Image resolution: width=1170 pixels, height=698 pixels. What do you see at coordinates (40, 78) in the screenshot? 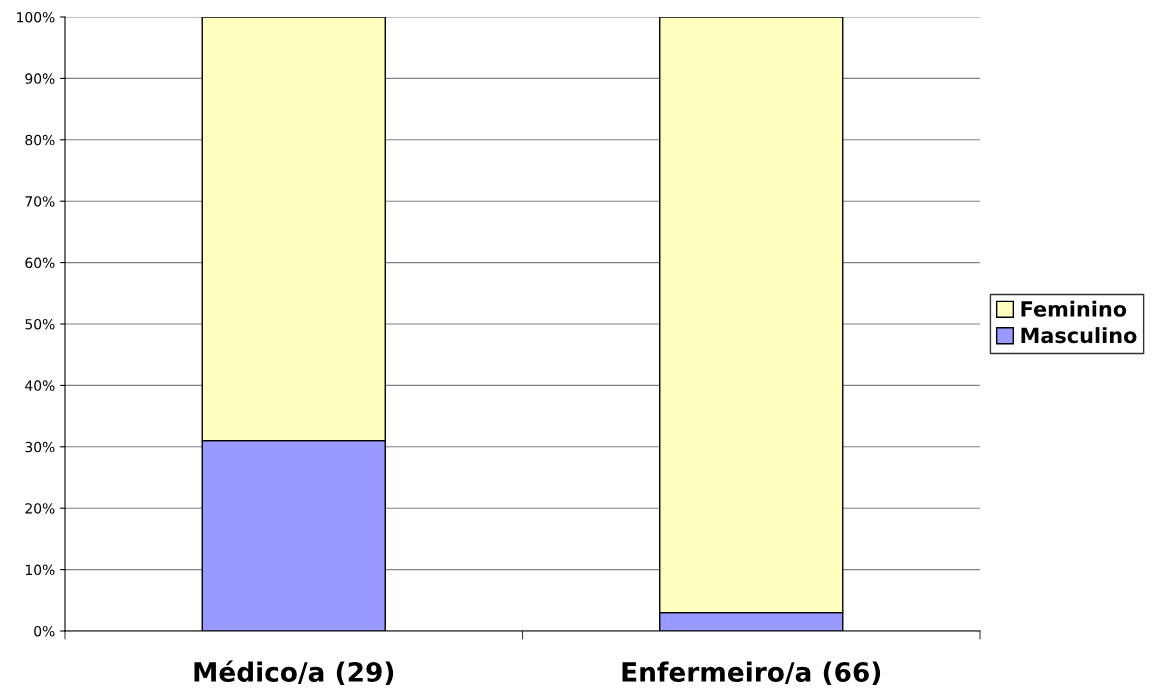
I see `y-tick-label: 90%` at bounding box center [40, 78].